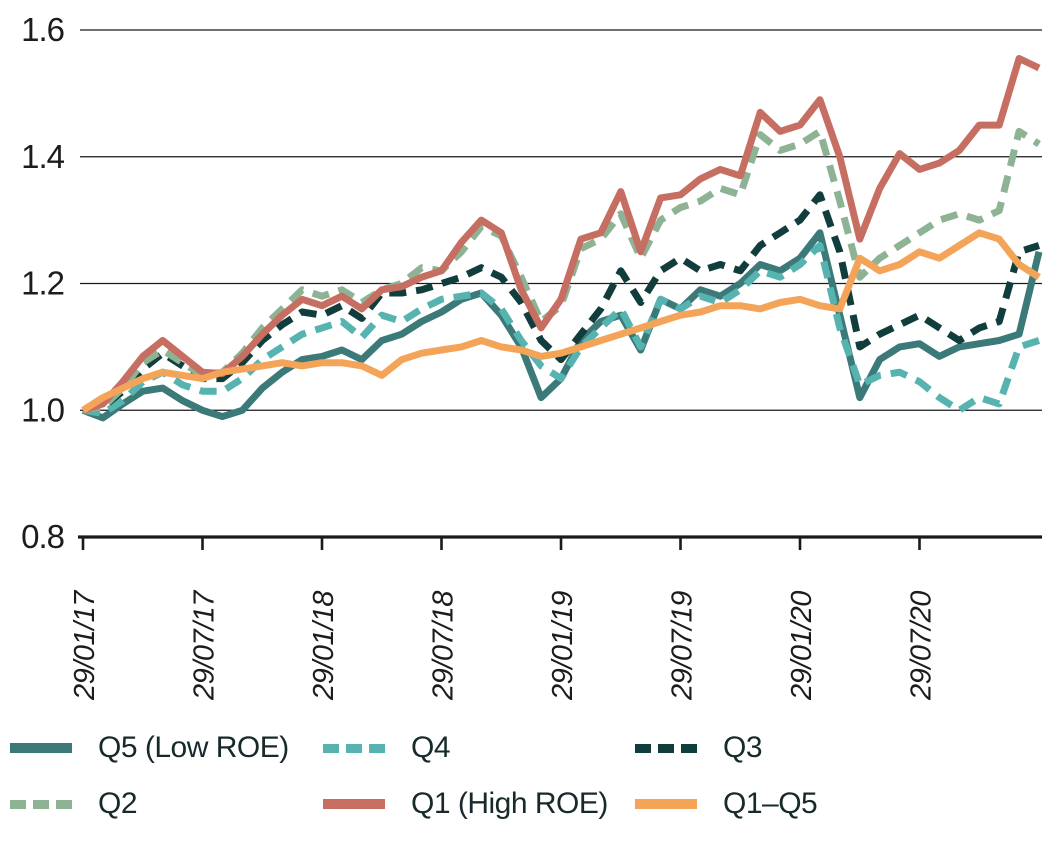 The width and height of the screenshot is (1057, 844). I want to click on x-axis-tick-label: 29/01/19, so click(563, 646).